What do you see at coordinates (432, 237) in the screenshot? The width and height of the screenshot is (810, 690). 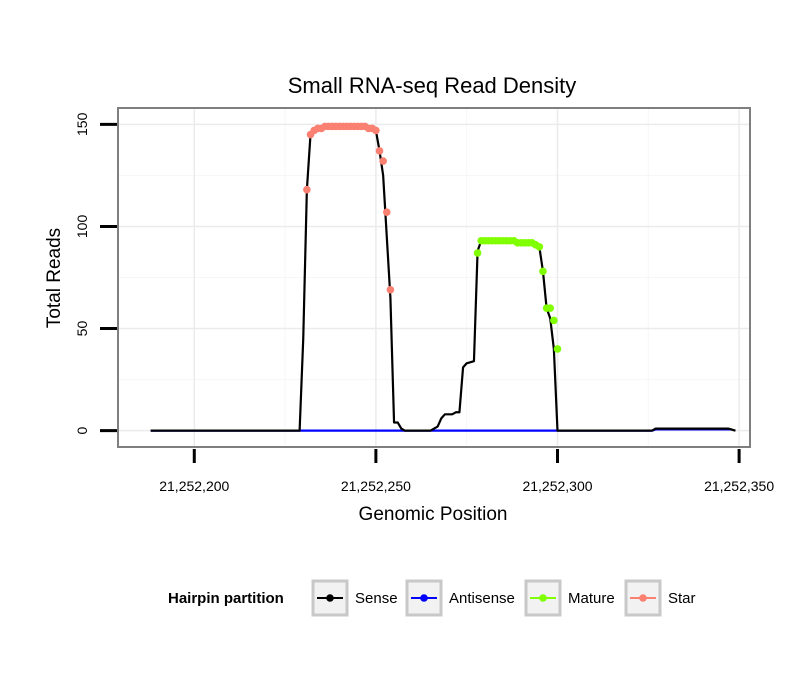 I see `series-points` at bounding box center [432, 237].